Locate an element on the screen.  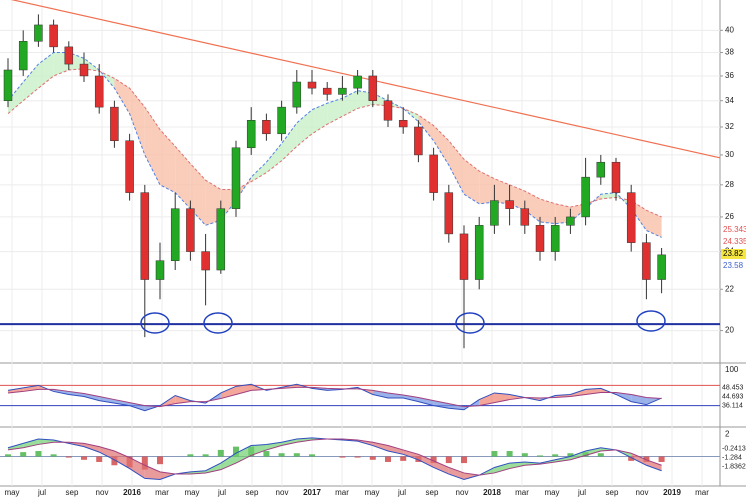
price-label-bg is located at coordinates (733, 254).